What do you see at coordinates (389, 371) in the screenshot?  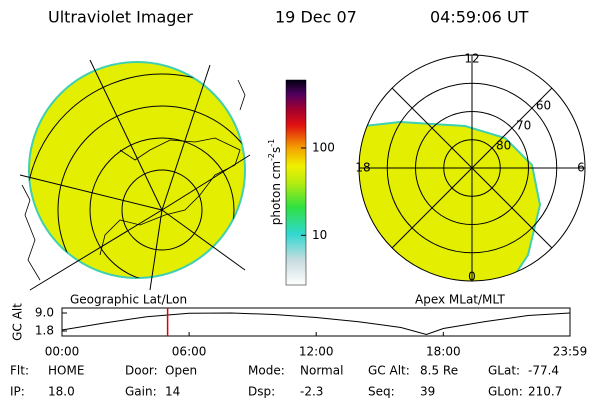 I see `info-label: GC Alt:` at bounding box center [389, 371].